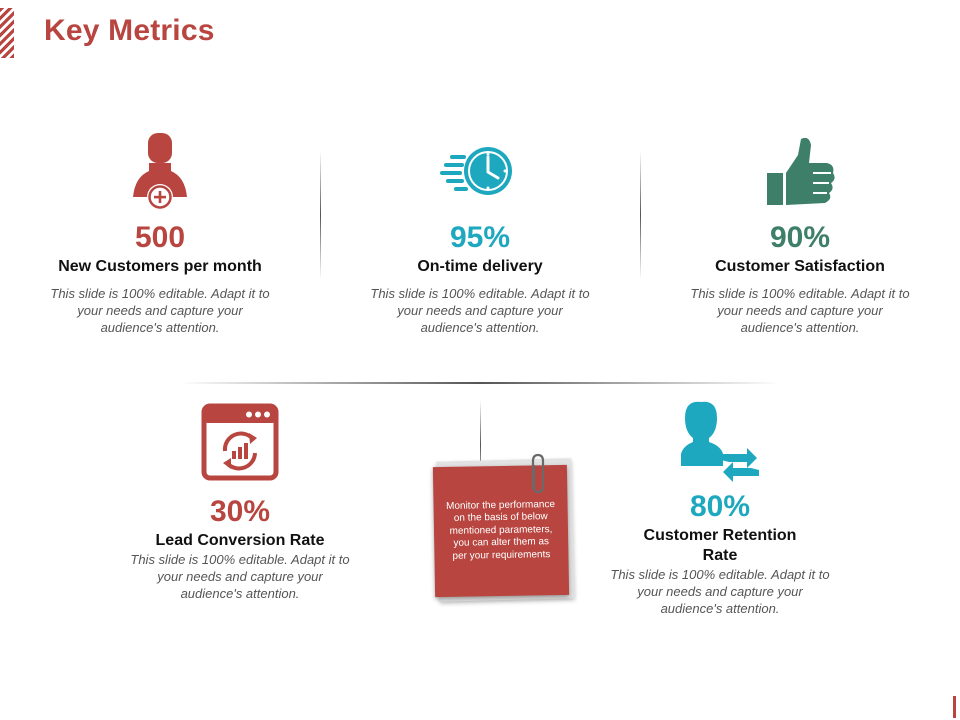  What do you see at coordinates (160, 171) in the screenshot?
I see `user-add-icon` at bounding box center [160, 171].